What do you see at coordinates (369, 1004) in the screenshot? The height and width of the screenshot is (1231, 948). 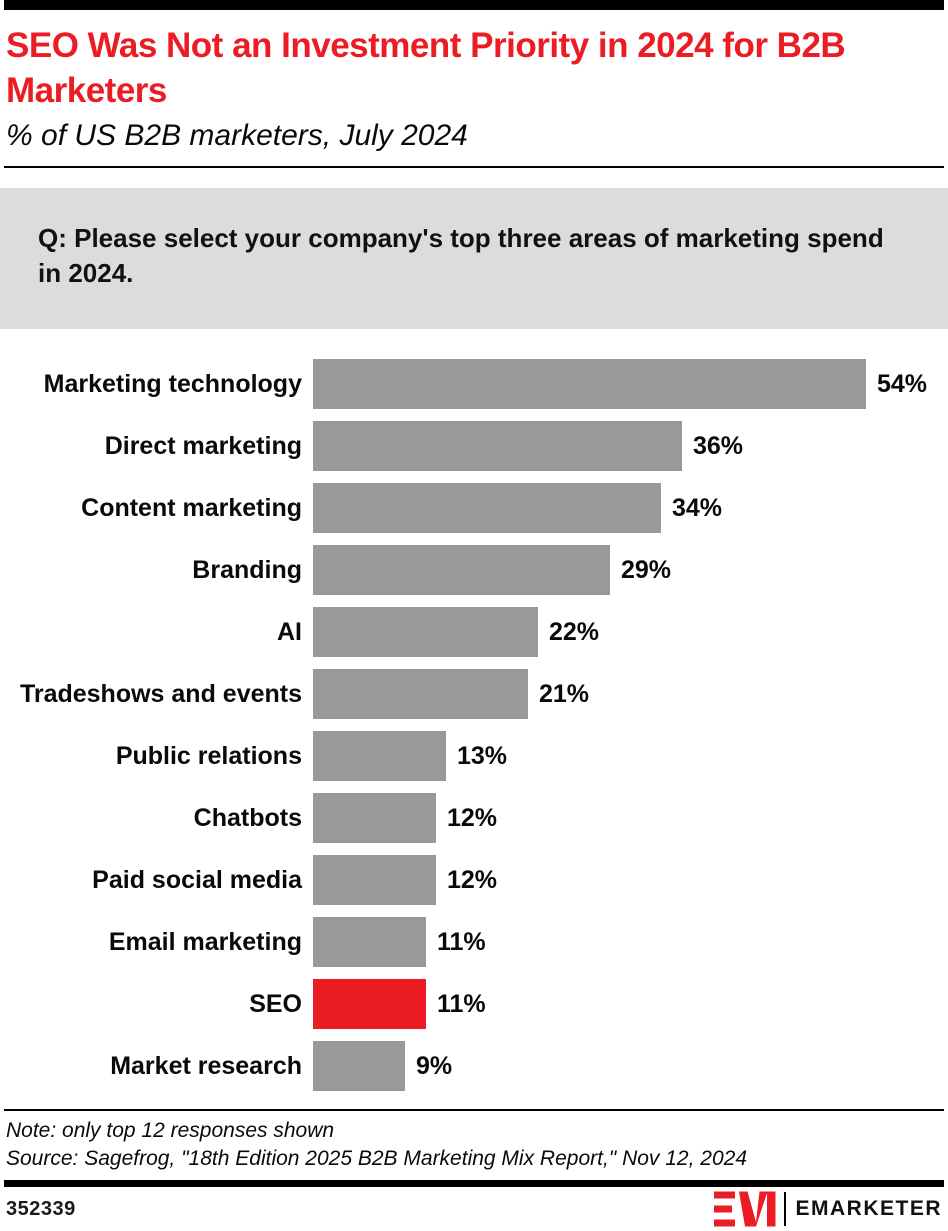 I see `bar-highlighted` at bounding box center [369, 1004].